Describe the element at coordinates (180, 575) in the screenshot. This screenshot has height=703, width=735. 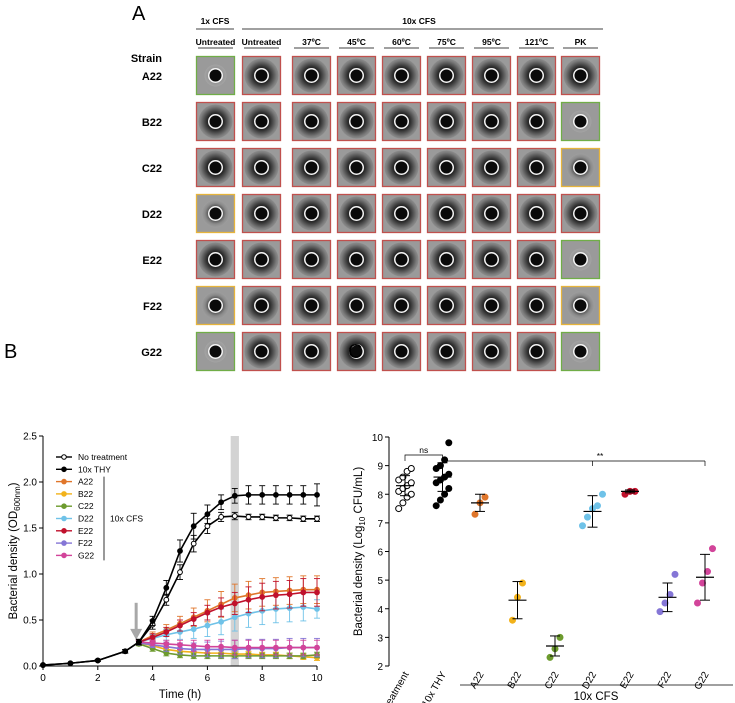
I see `series-10x-thy` at that location.